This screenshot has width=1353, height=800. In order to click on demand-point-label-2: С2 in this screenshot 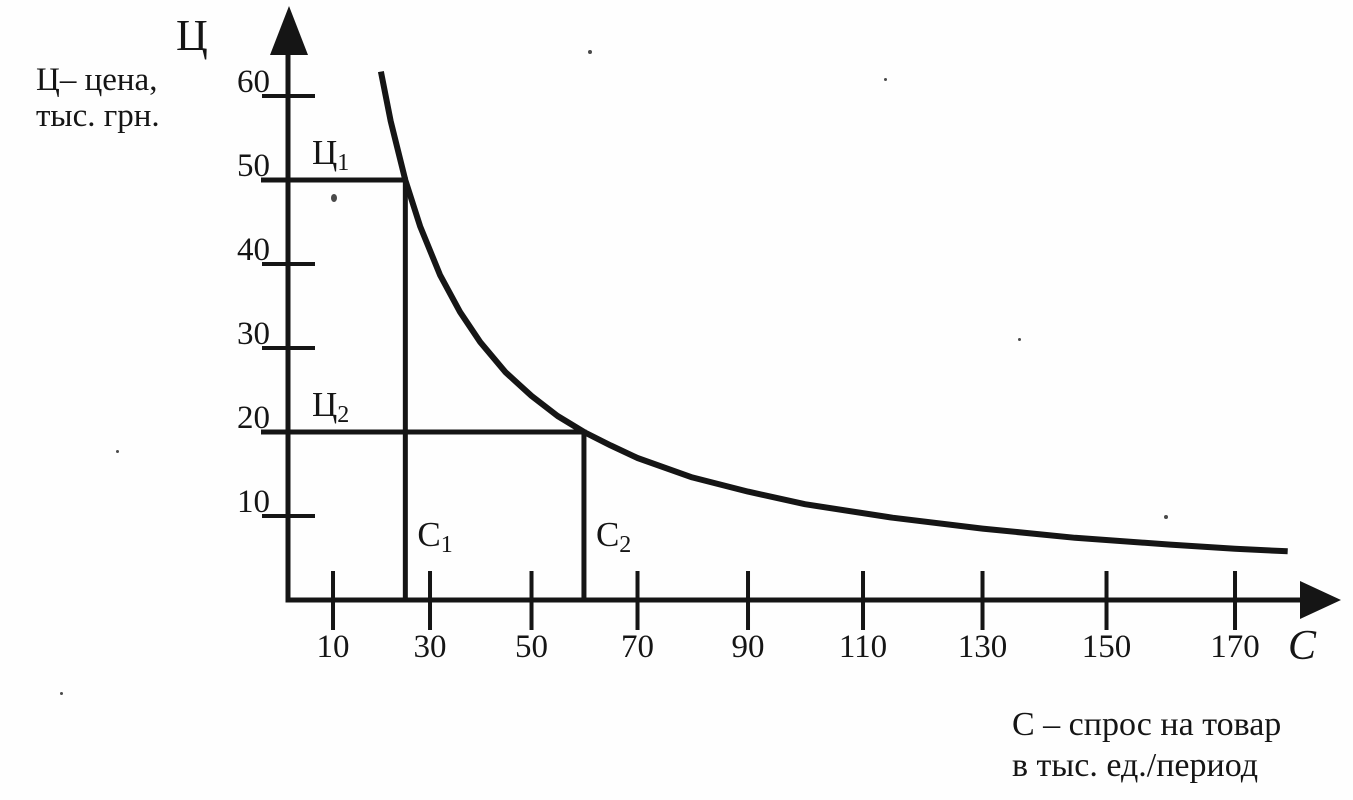, I will do `click(613, 540)`.